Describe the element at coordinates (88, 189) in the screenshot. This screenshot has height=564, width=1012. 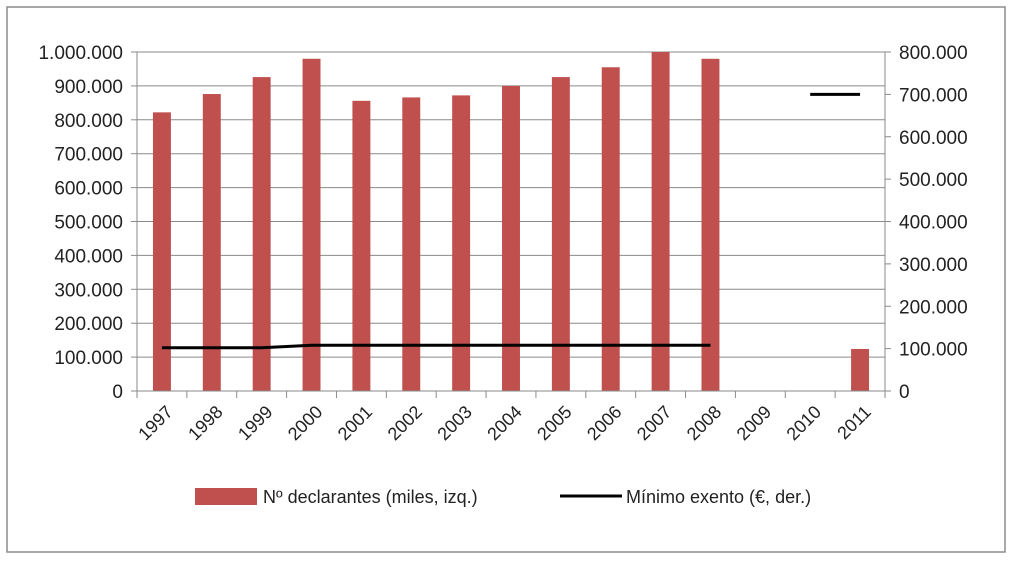
I see `y-left-tick-label: 600.000` at that location.